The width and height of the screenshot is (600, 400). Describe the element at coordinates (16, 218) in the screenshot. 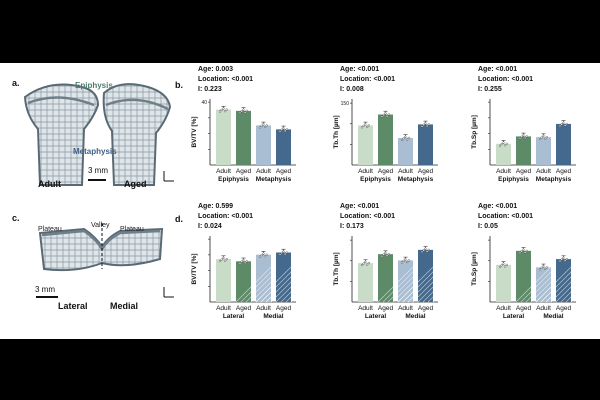

I see `panel-label-c: c.` at that location.